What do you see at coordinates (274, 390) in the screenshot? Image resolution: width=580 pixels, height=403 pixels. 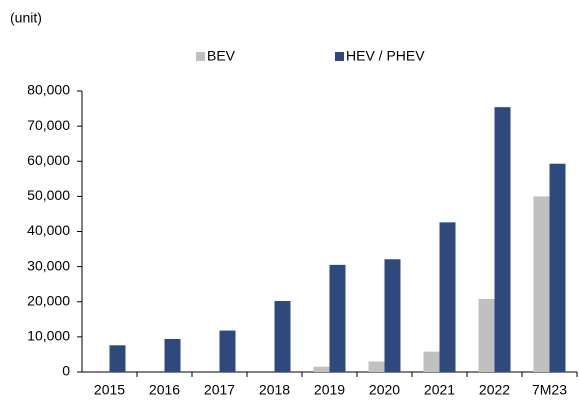 I see `x-tick-label: 2018` at bounding box center [274, 390].